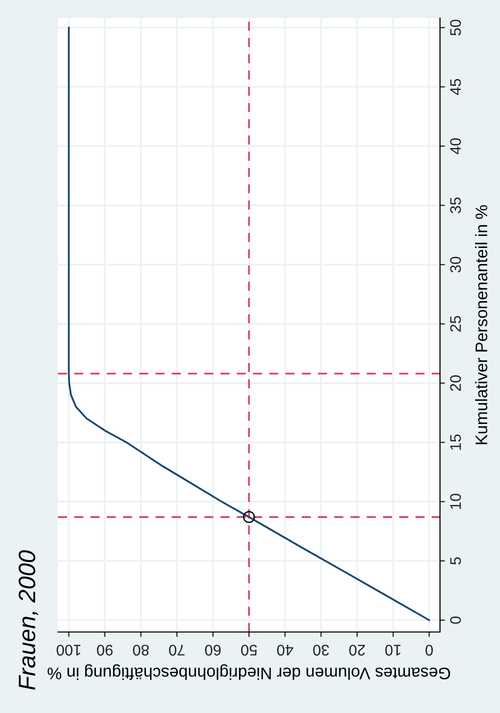 The height and width of the screenshot is (713, 500). Describe the element at coordinates (140, 650) in the screenshot. I see `x-tick-label: 80` at that location.